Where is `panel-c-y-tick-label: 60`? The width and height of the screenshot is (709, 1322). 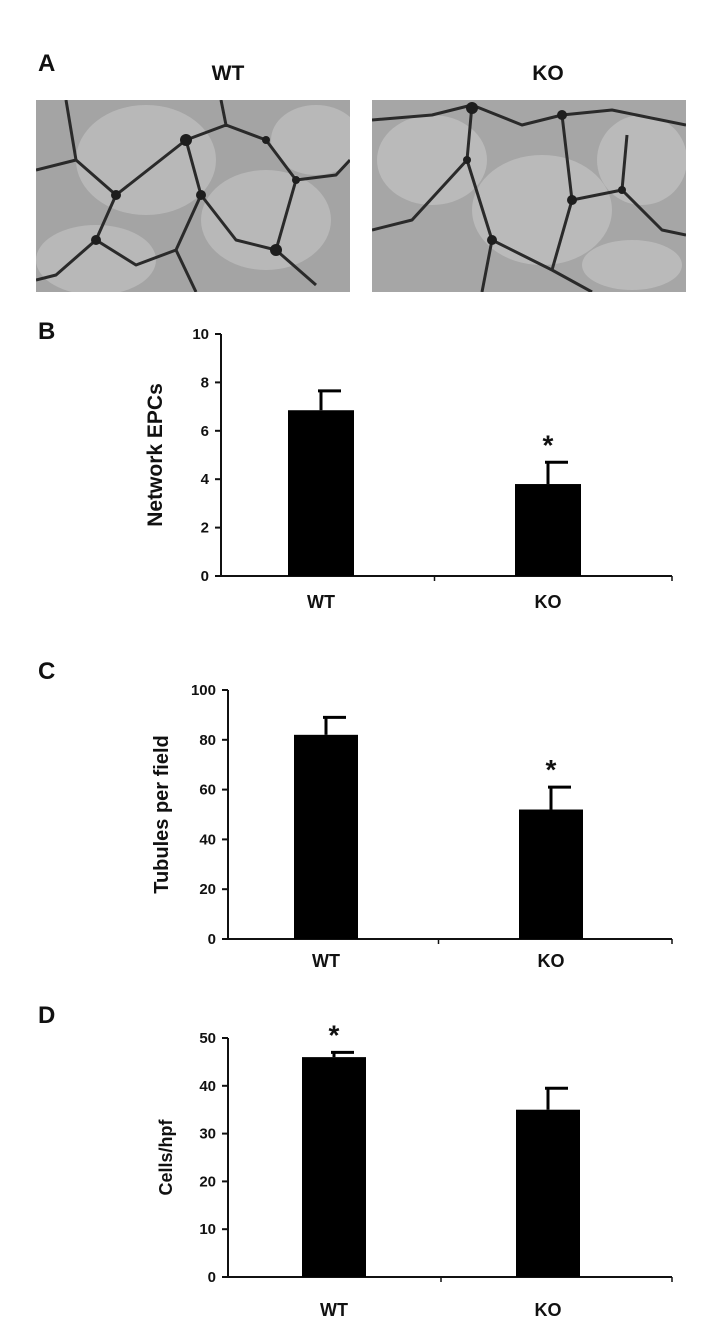
panel-c-y-tick-label: 60 is located at coordinates (207, 790).